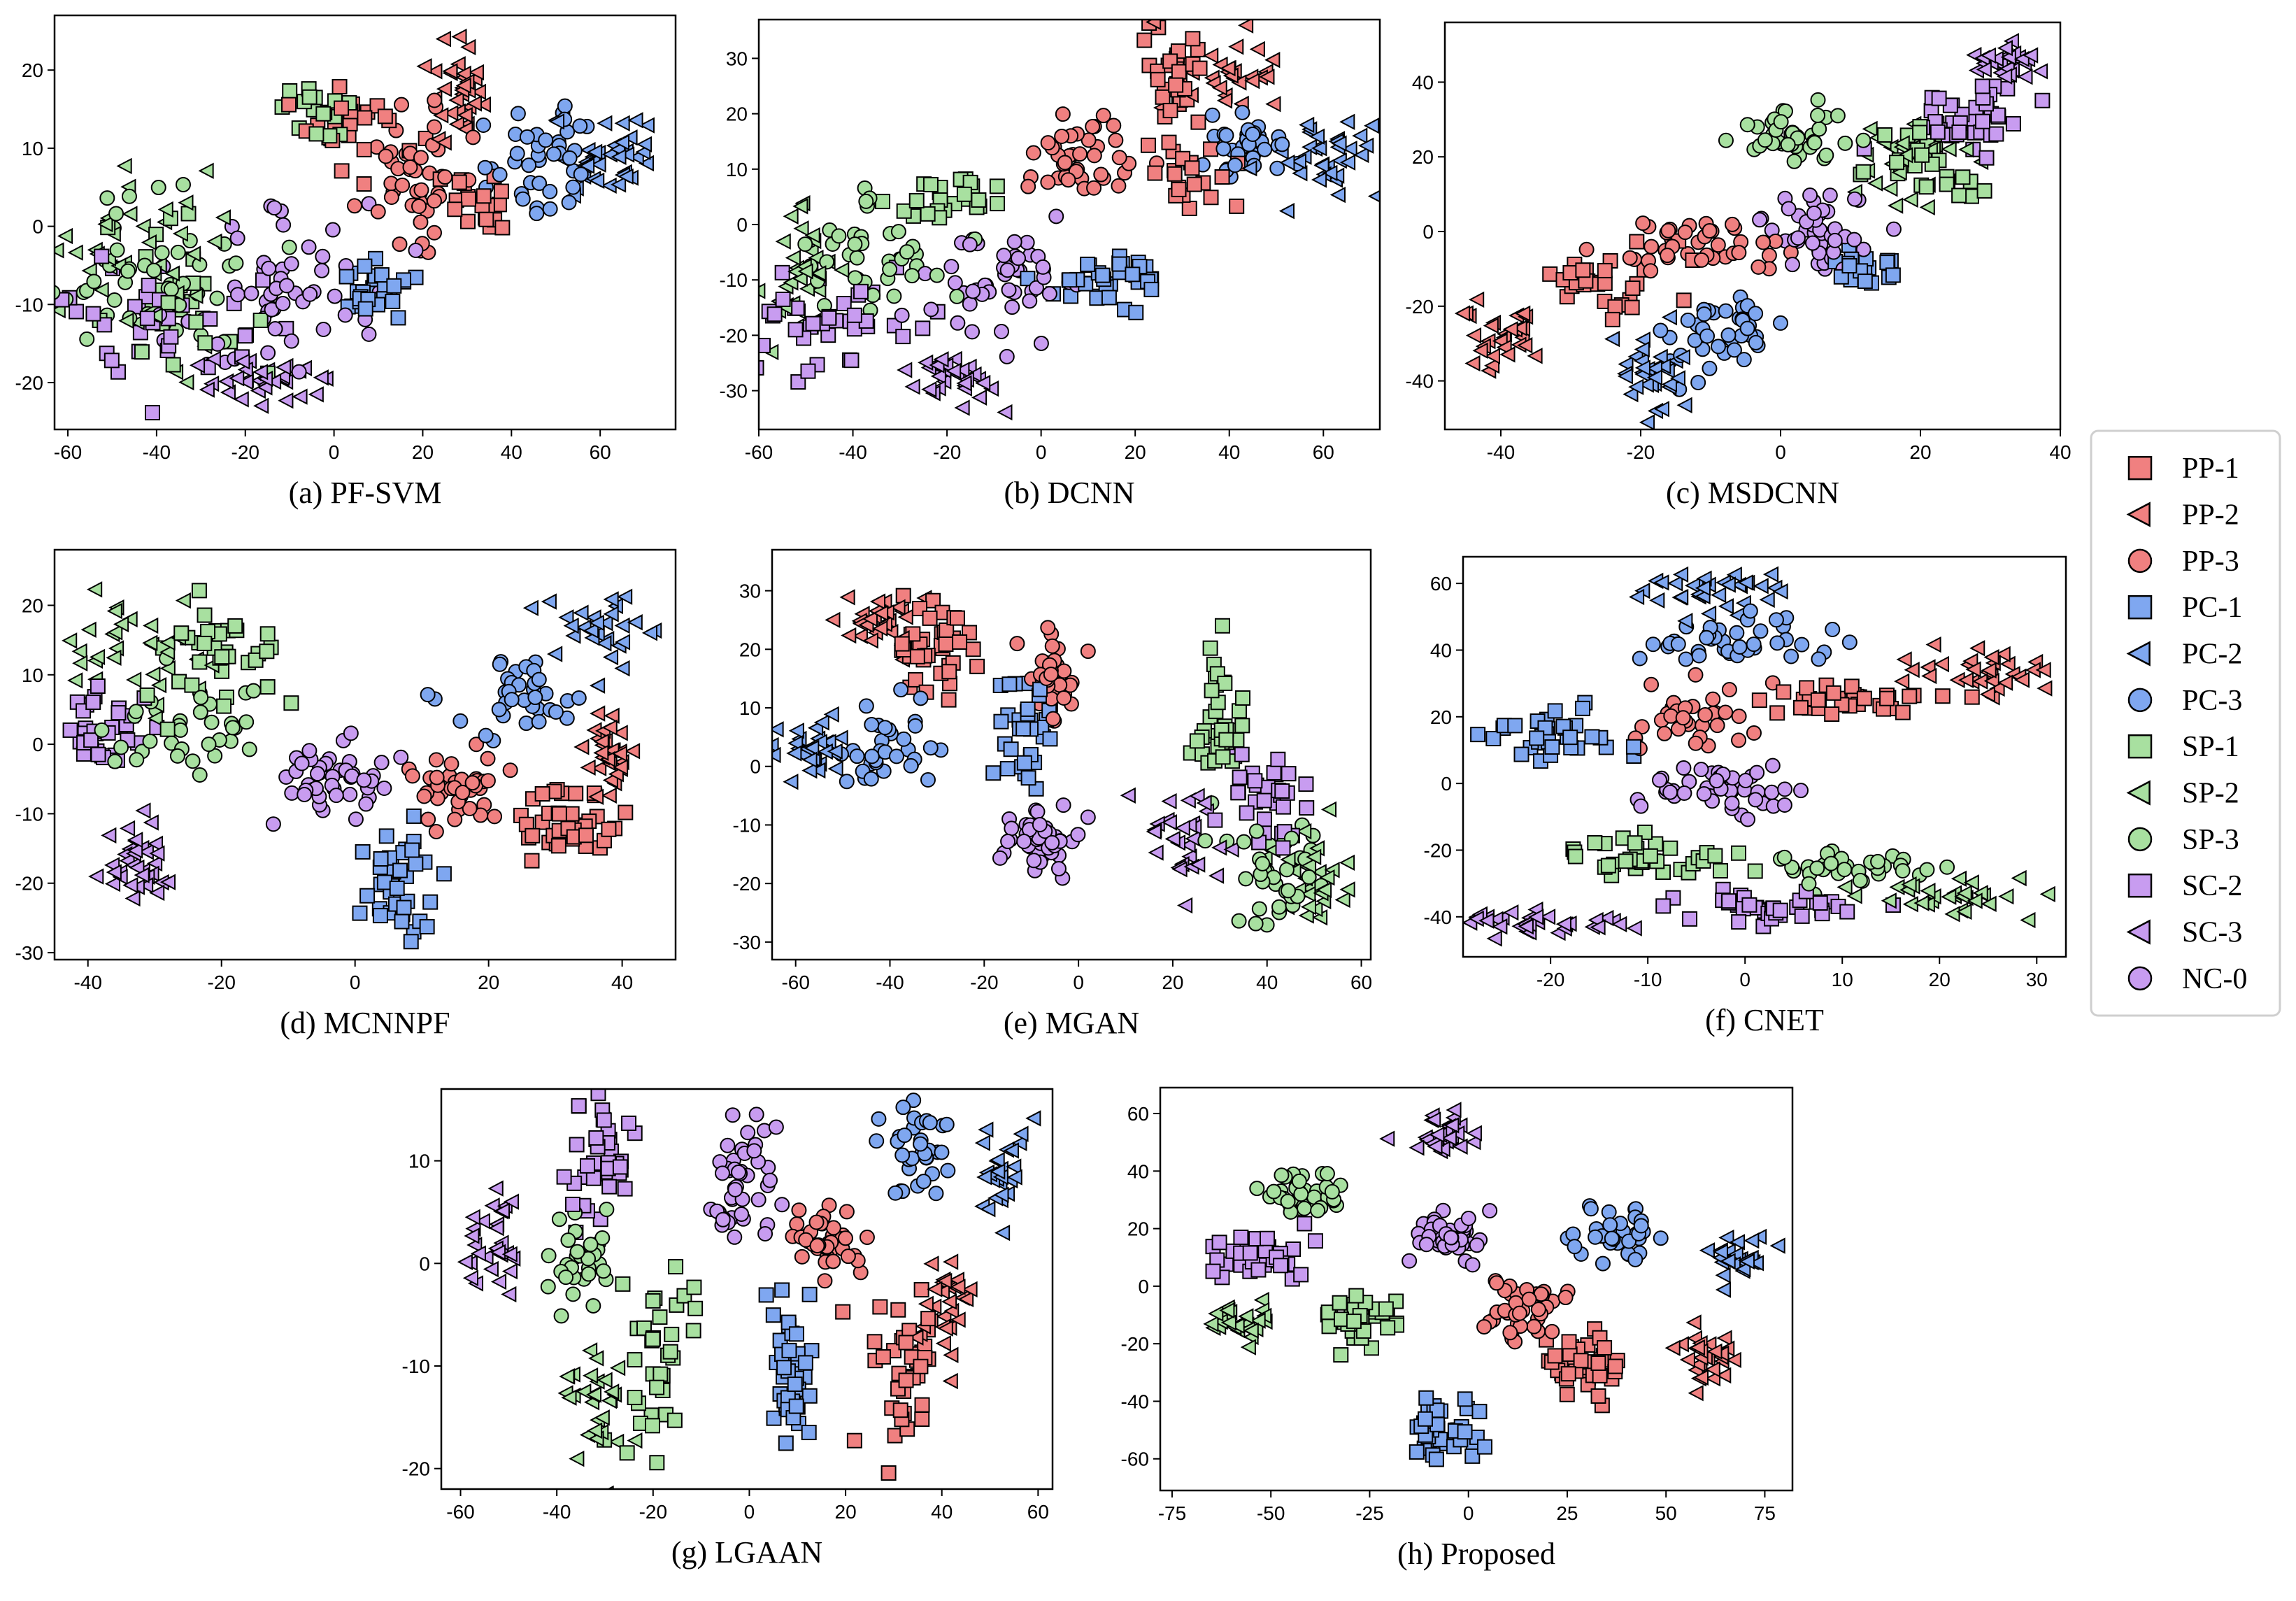 This screenshot has width=2296, height=1601. I want to click on plot-area, so click(1069, 224).